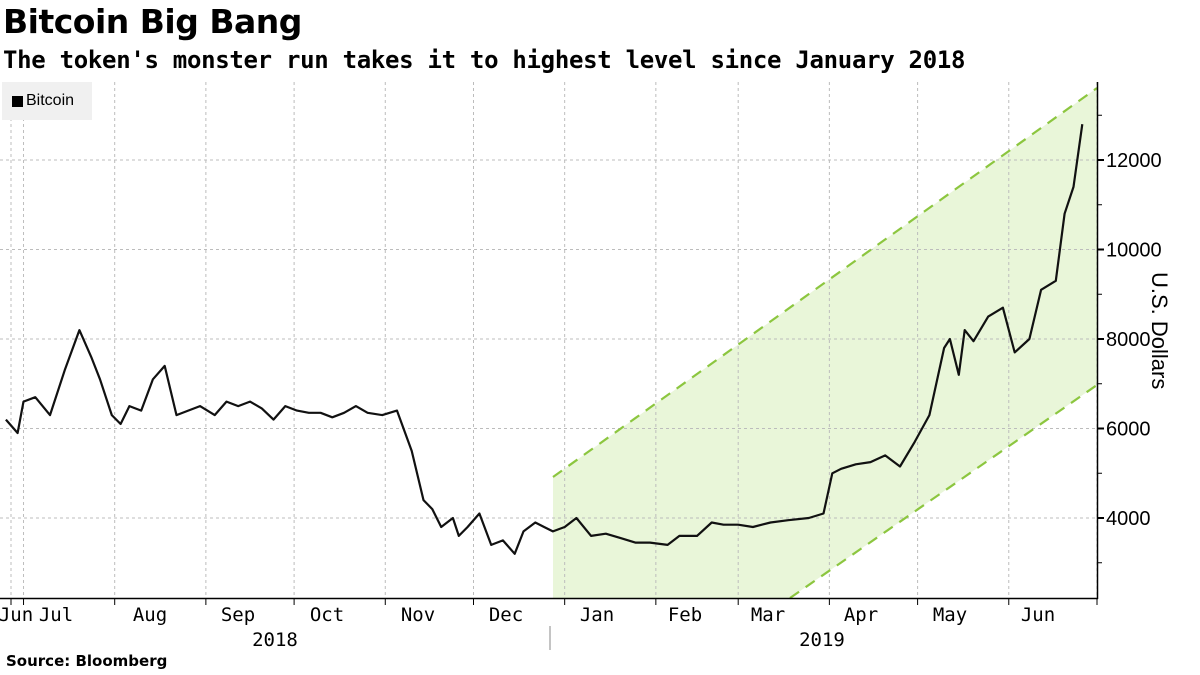  Describe the element at coordinates (597, 615) in the screenshot. I see `x-tick-label: Jan` at that location.